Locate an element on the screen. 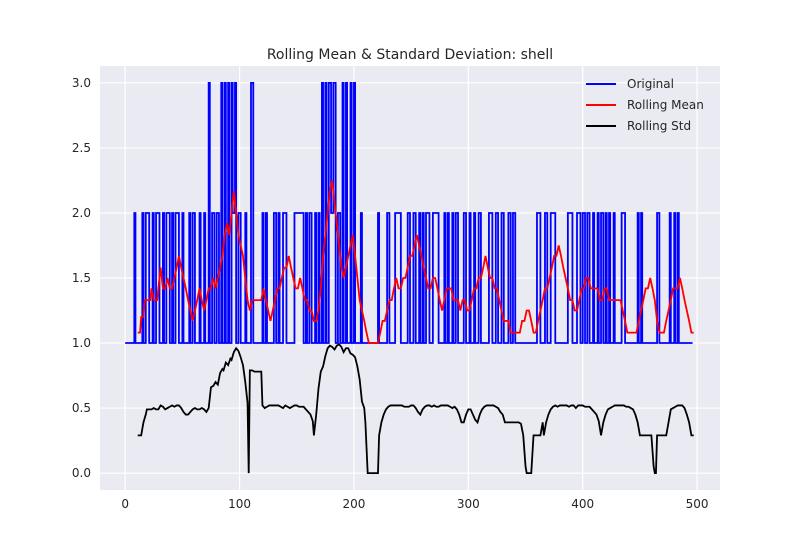 The image size is (800, 550). x-tick-label: 300 is located at coordinates (468, 504).